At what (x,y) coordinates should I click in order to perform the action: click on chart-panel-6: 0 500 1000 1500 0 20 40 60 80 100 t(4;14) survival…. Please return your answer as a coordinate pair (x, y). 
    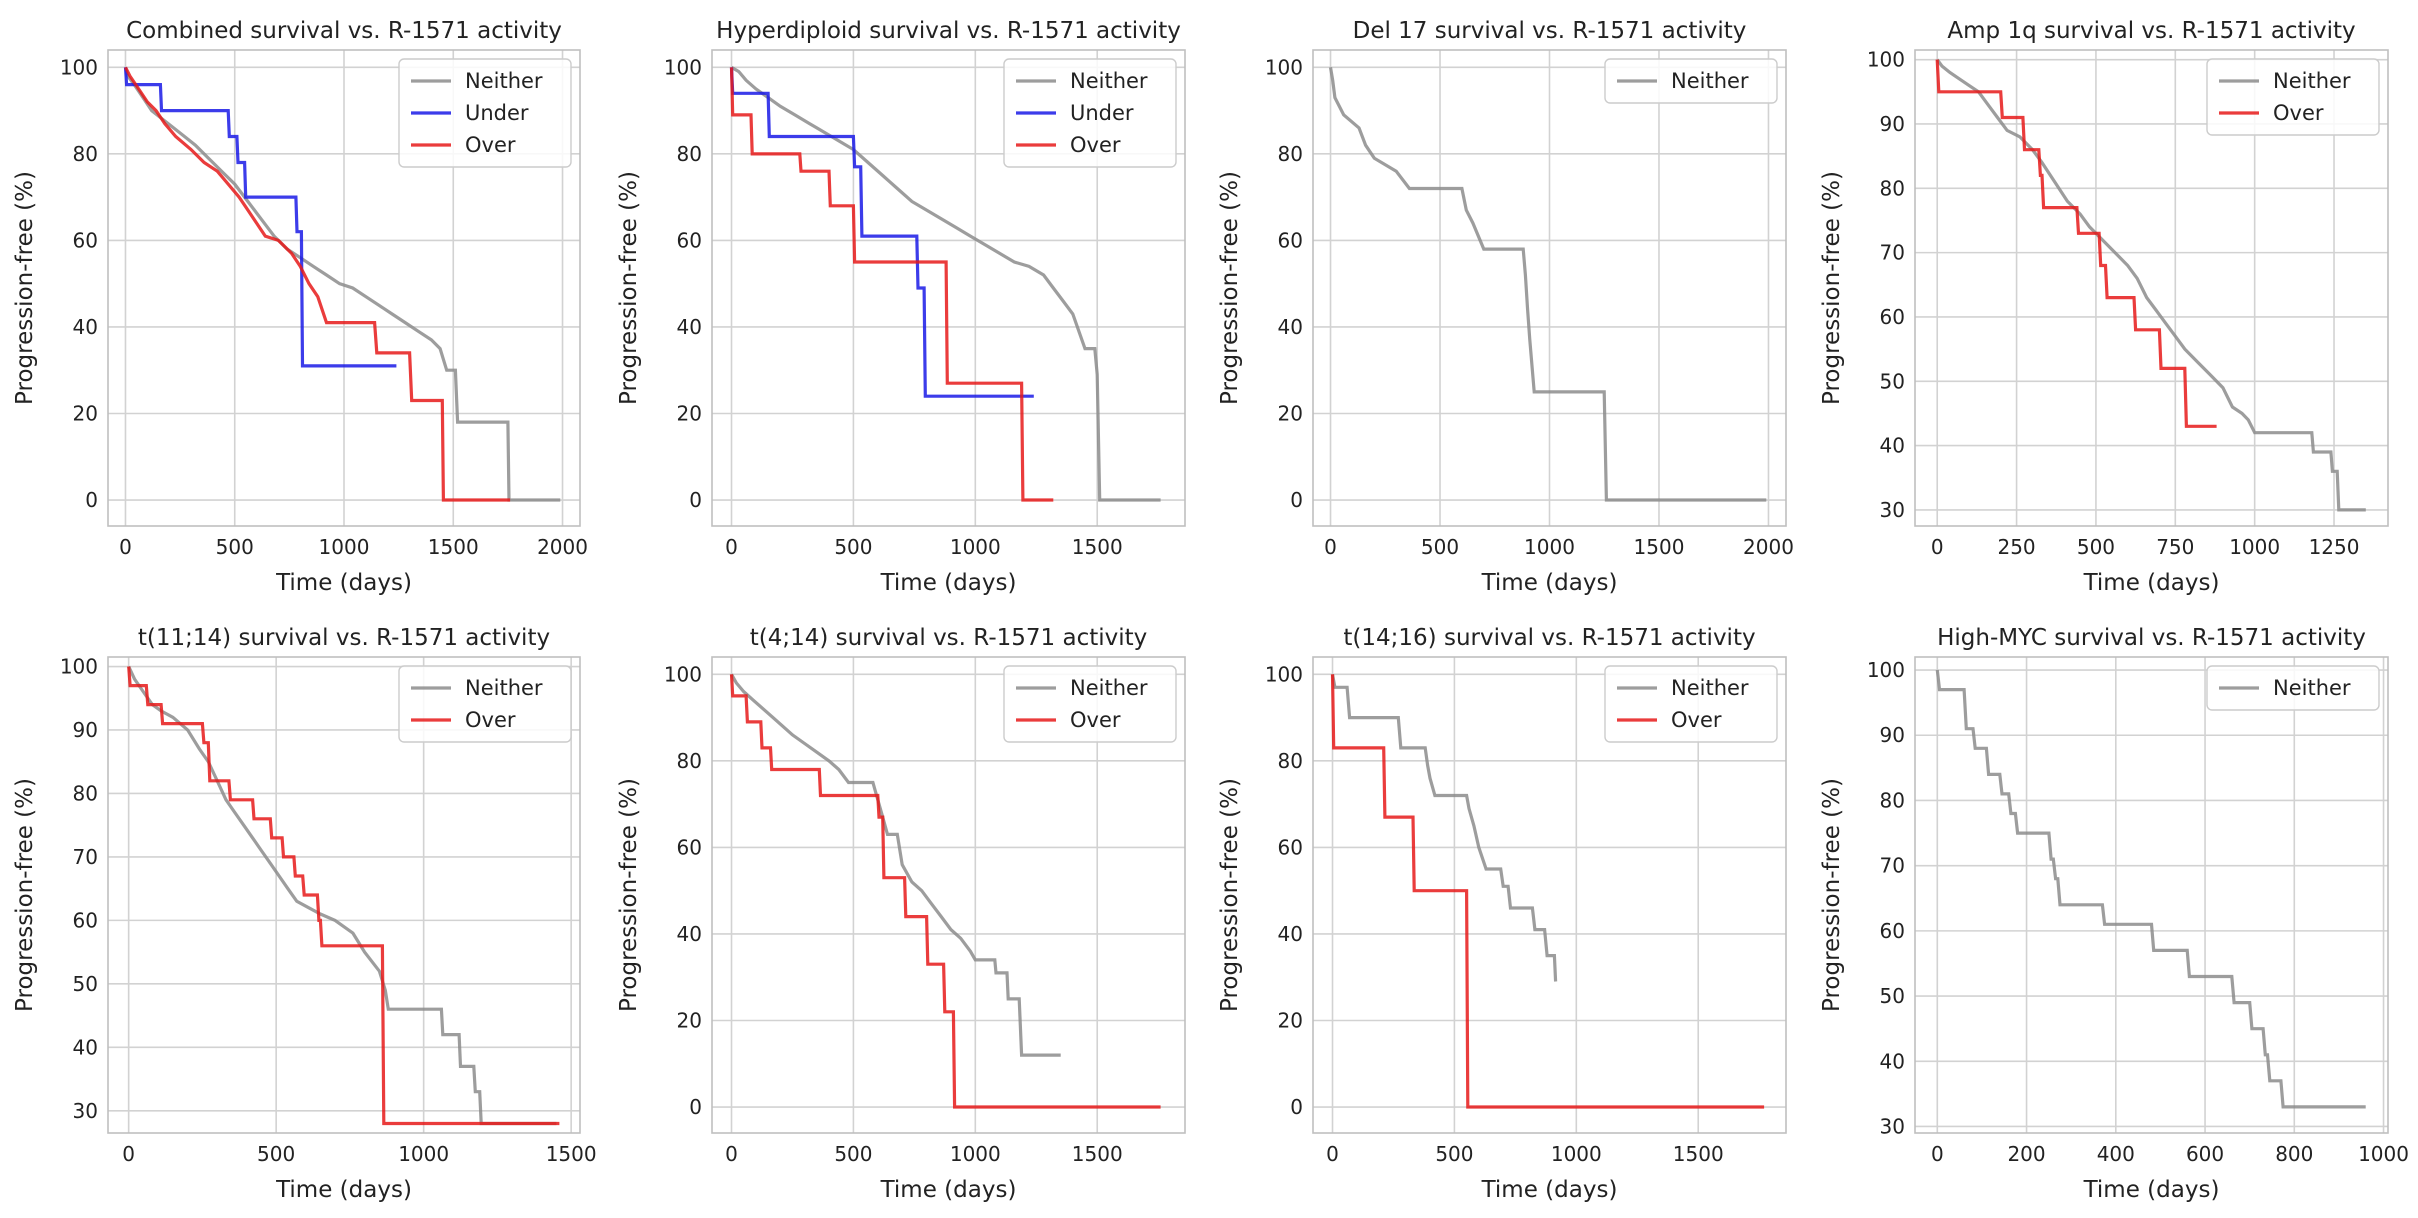
    Looking at the image, I should click on (901, 914).